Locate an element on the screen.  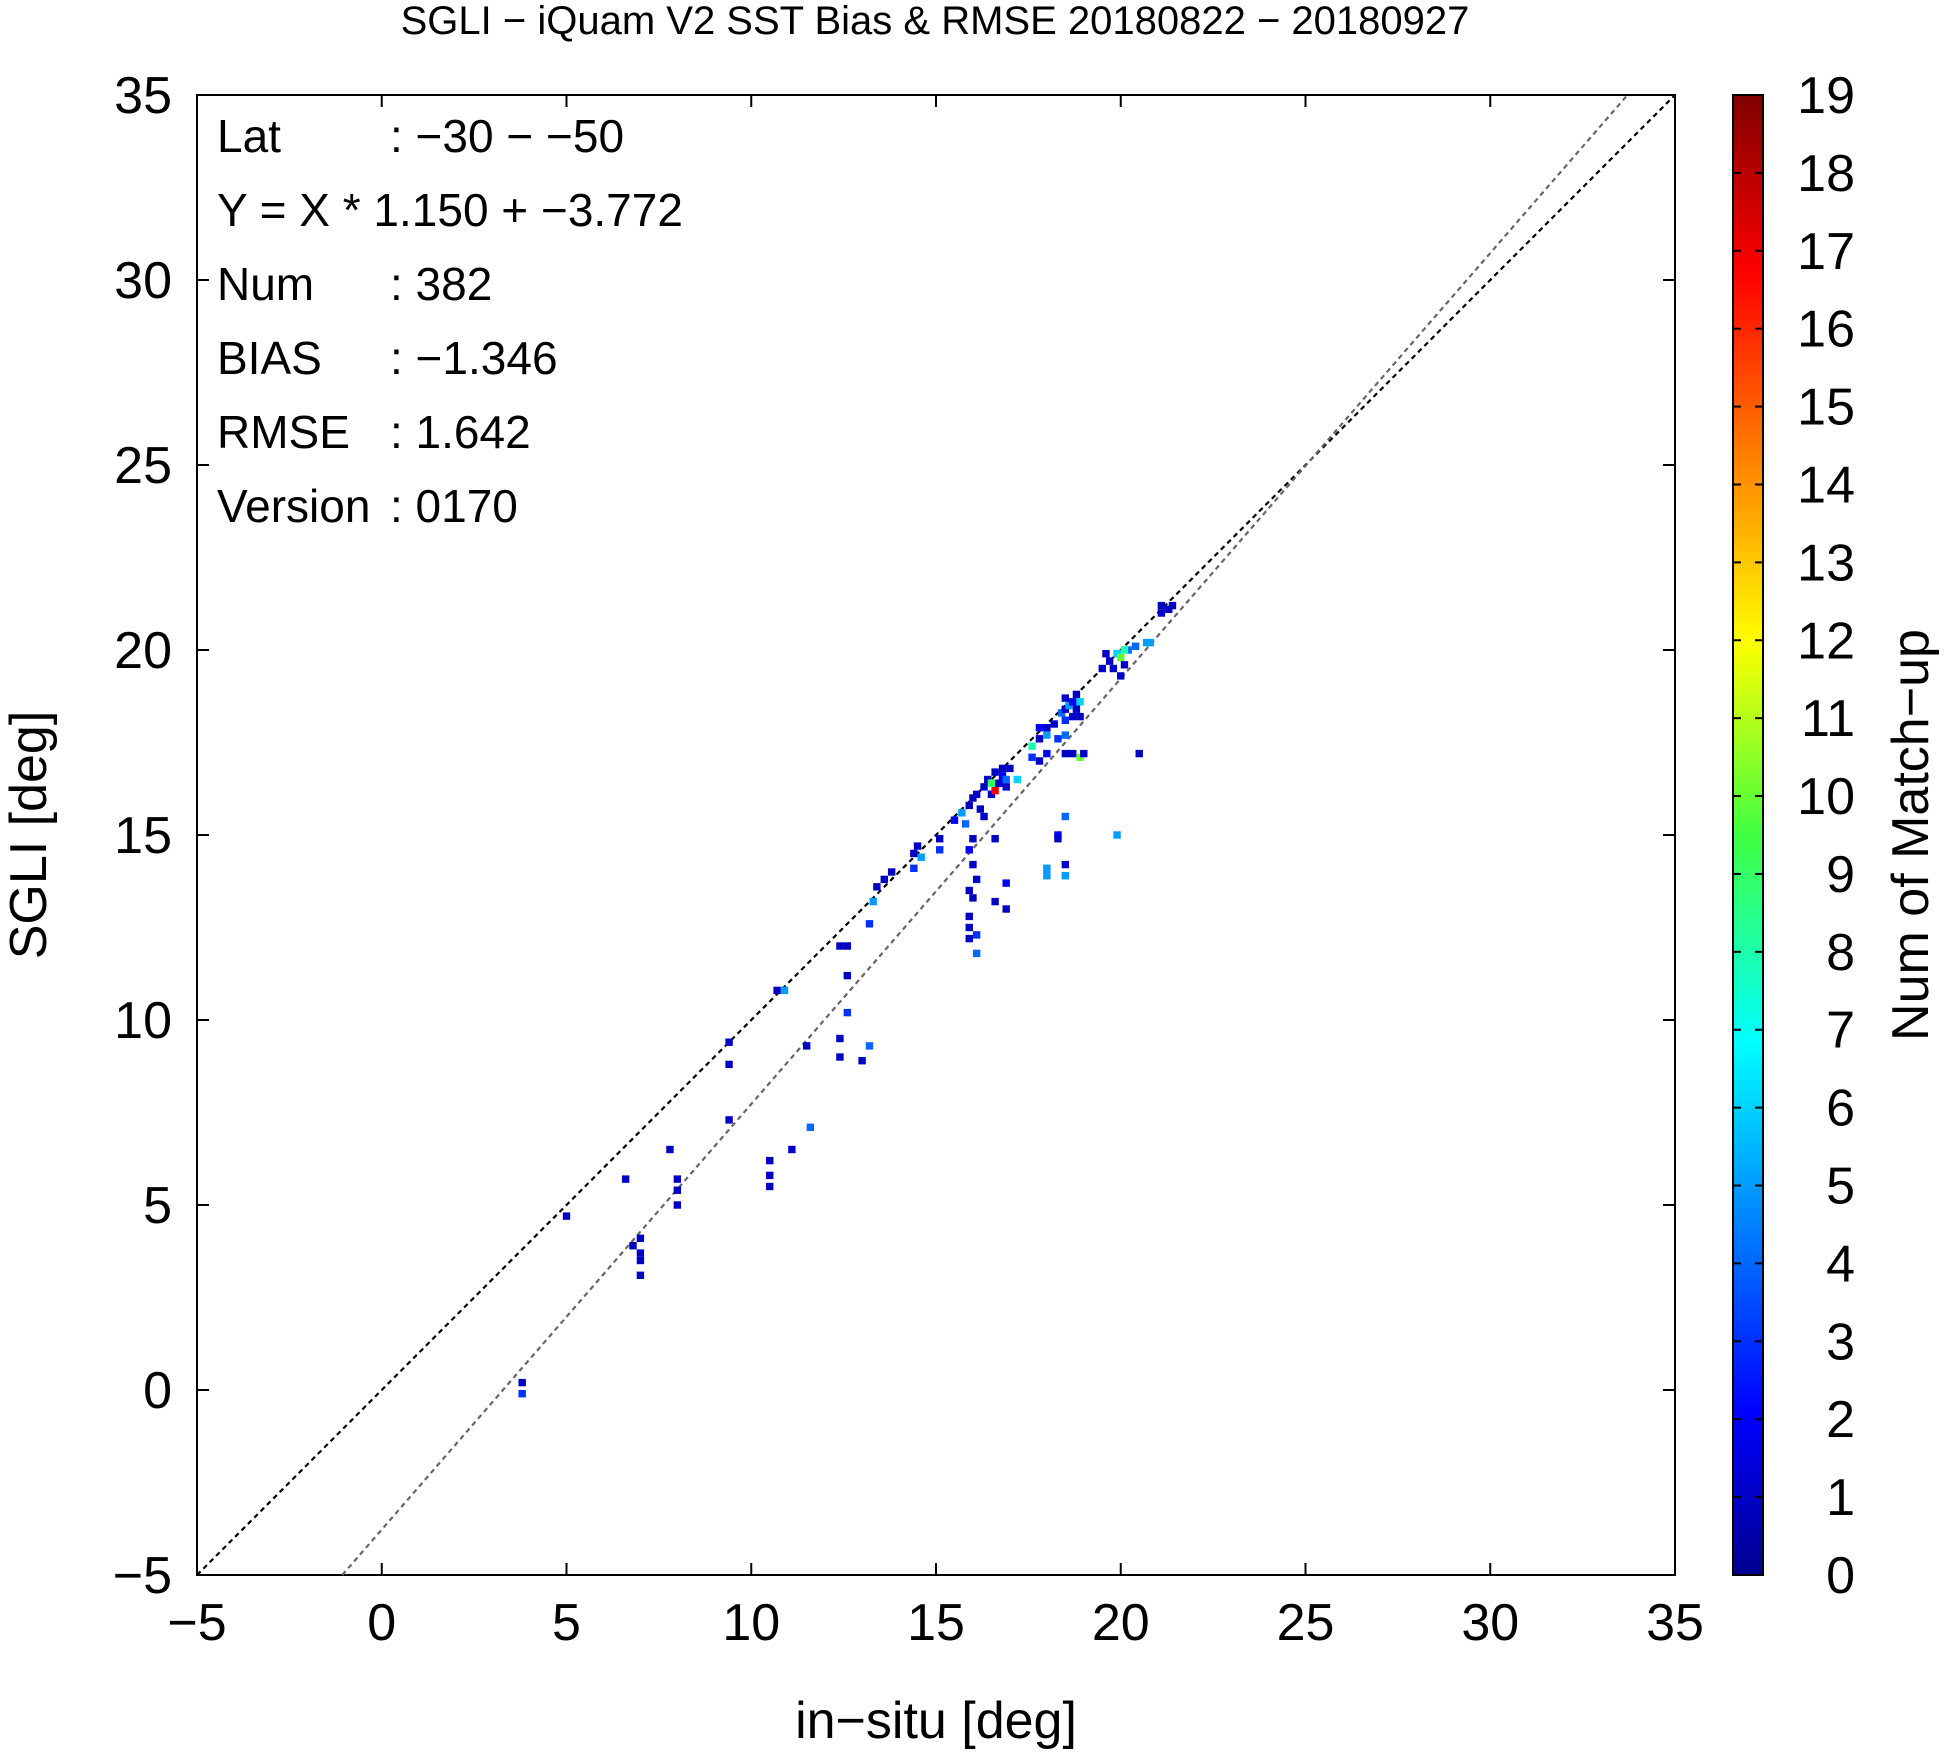
colorbar-tick-label: 19 is located at coordinates (1826, 96).